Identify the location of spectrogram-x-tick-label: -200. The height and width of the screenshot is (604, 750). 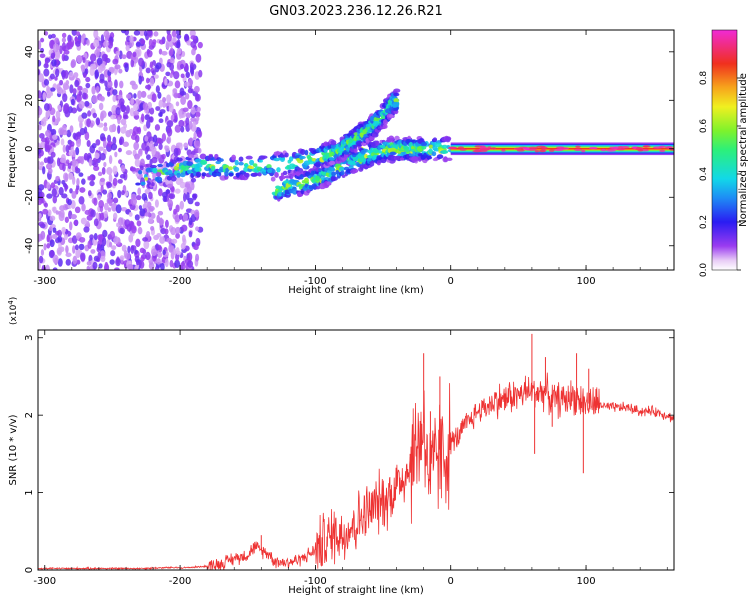
(180, 281).